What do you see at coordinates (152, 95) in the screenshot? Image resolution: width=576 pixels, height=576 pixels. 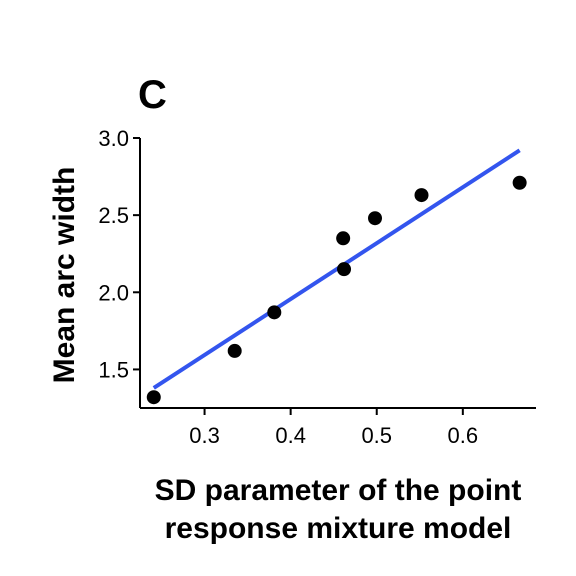 I see `panel-label: C` at bounding box center [152, 95].